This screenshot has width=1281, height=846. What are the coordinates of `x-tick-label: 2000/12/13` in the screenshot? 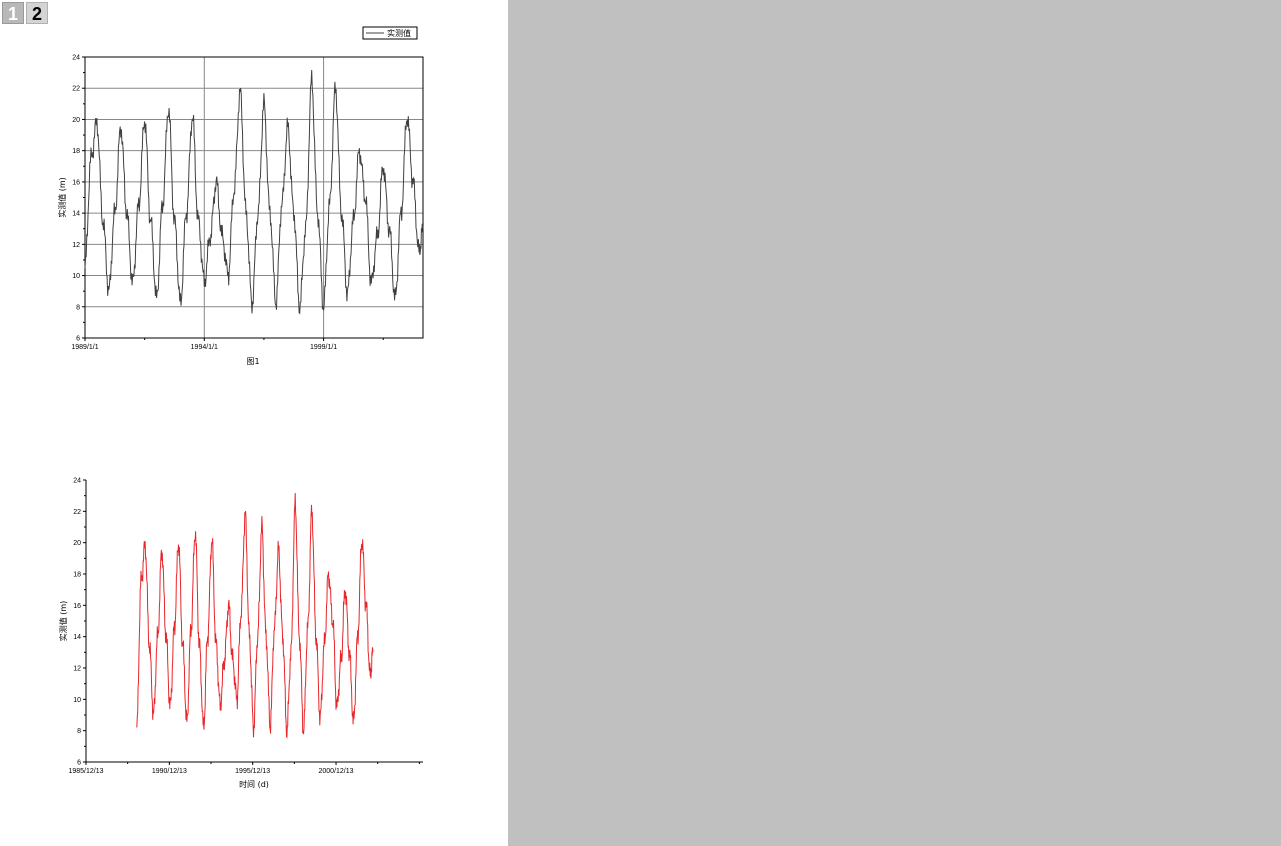 It's located at (336, 771).